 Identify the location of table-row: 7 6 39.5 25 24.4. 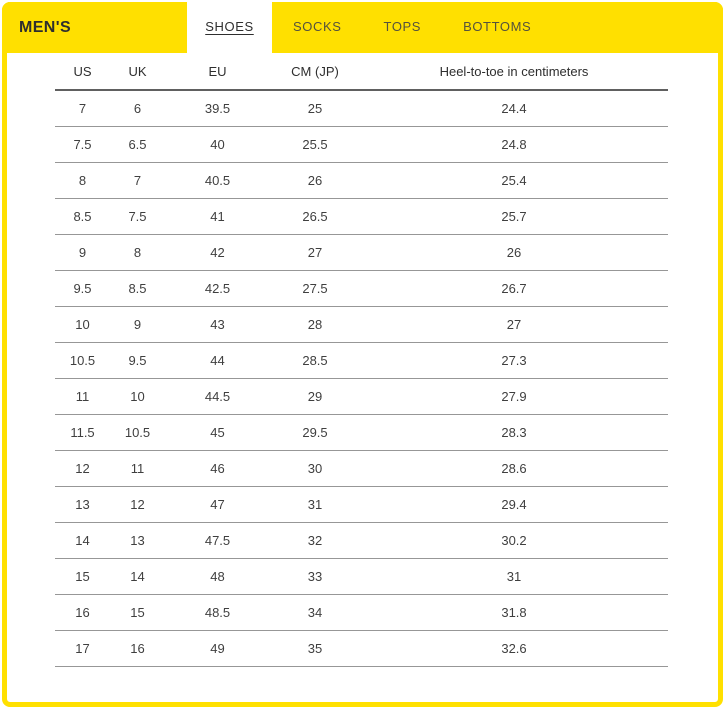
(361, 108).